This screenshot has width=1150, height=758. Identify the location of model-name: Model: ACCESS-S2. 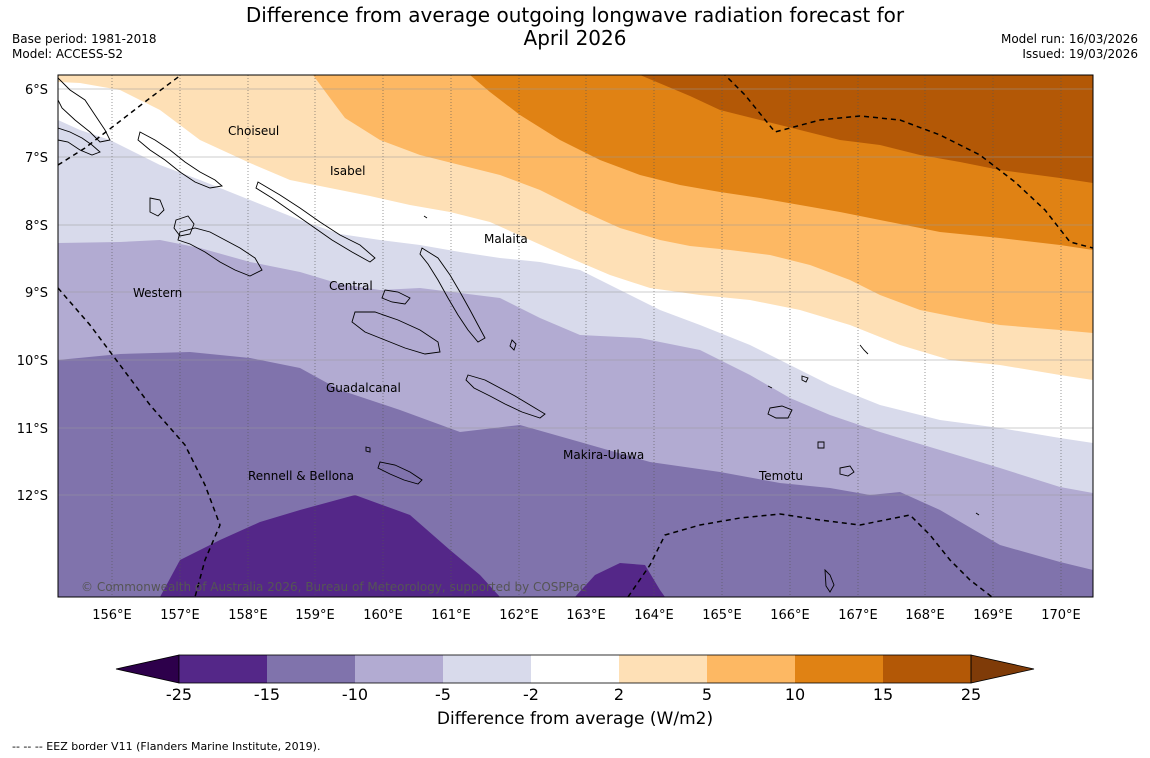
(68, 54).